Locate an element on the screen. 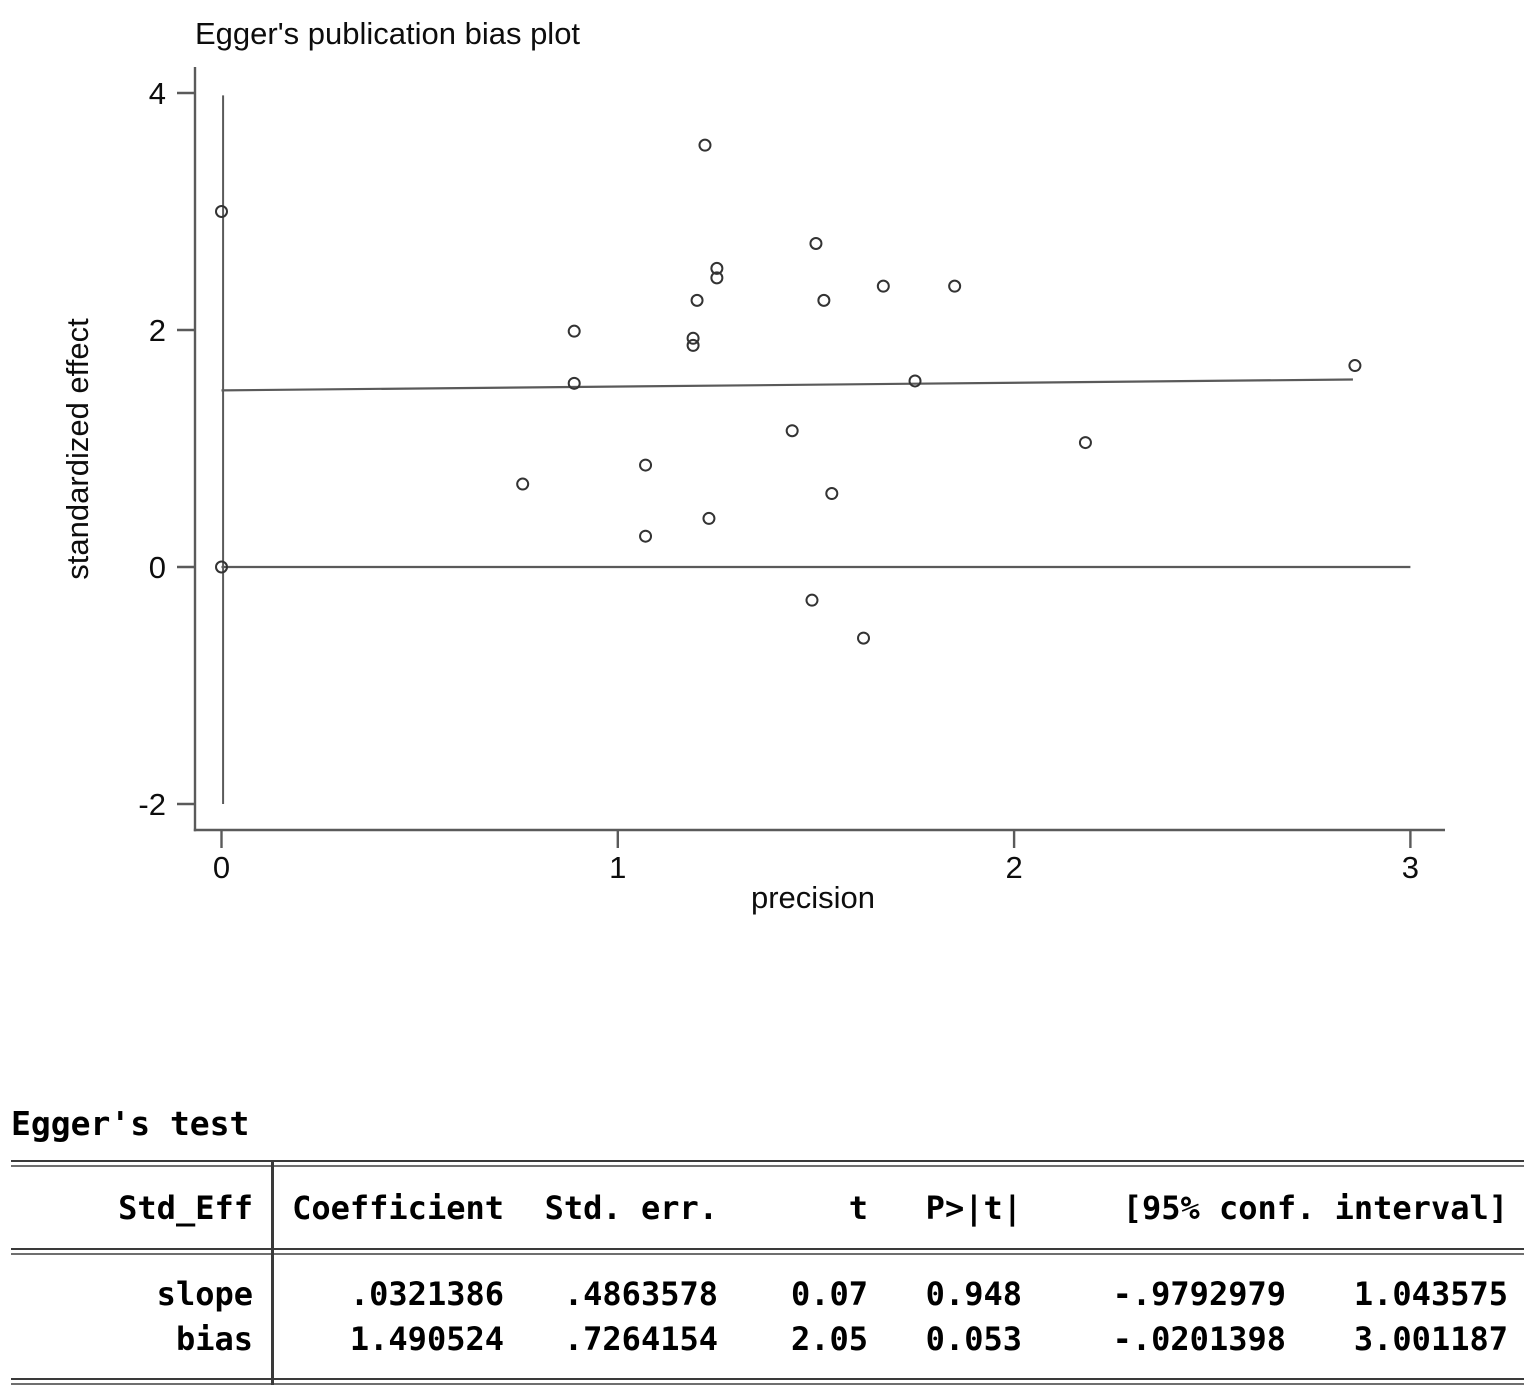 The height and width of the screenshot is (1394, 1535). col-header-coefficient: Coefficient is located at coordinates (398, 1208).